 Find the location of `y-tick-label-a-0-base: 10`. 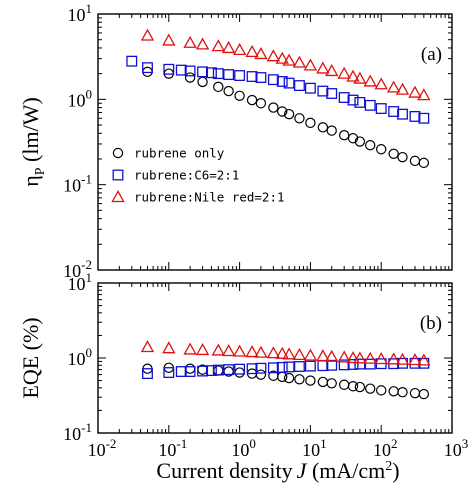

y-tick-label-a-0-base: 10 is located at coordinates (72, 271).